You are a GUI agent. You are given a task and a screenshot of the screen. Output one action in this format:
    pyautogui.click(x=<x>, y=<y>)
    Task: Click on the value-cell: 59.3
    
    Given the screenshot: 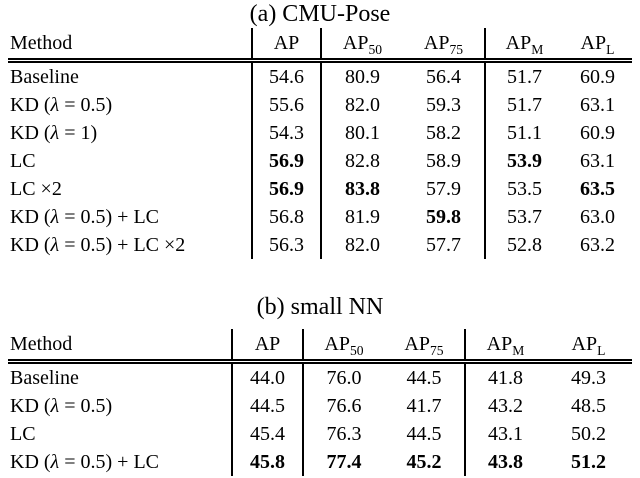 What is the action you would take?
    pyautogui.click(x=443, y=105)
    